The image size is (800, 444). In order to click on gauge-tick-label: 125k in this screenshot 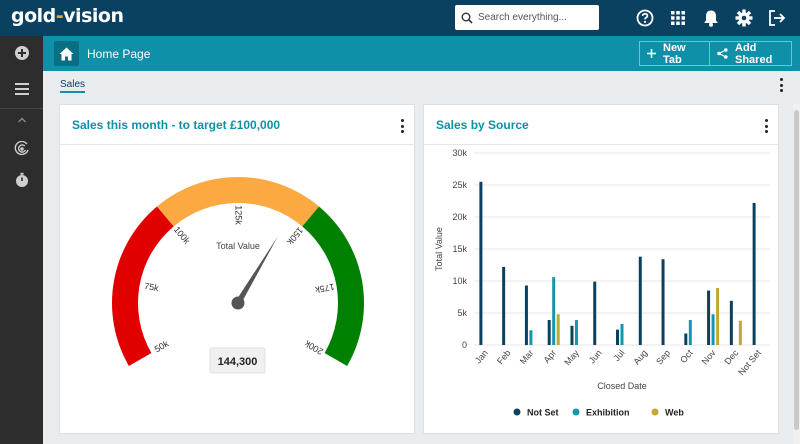, I will do `click(239, 215)`.